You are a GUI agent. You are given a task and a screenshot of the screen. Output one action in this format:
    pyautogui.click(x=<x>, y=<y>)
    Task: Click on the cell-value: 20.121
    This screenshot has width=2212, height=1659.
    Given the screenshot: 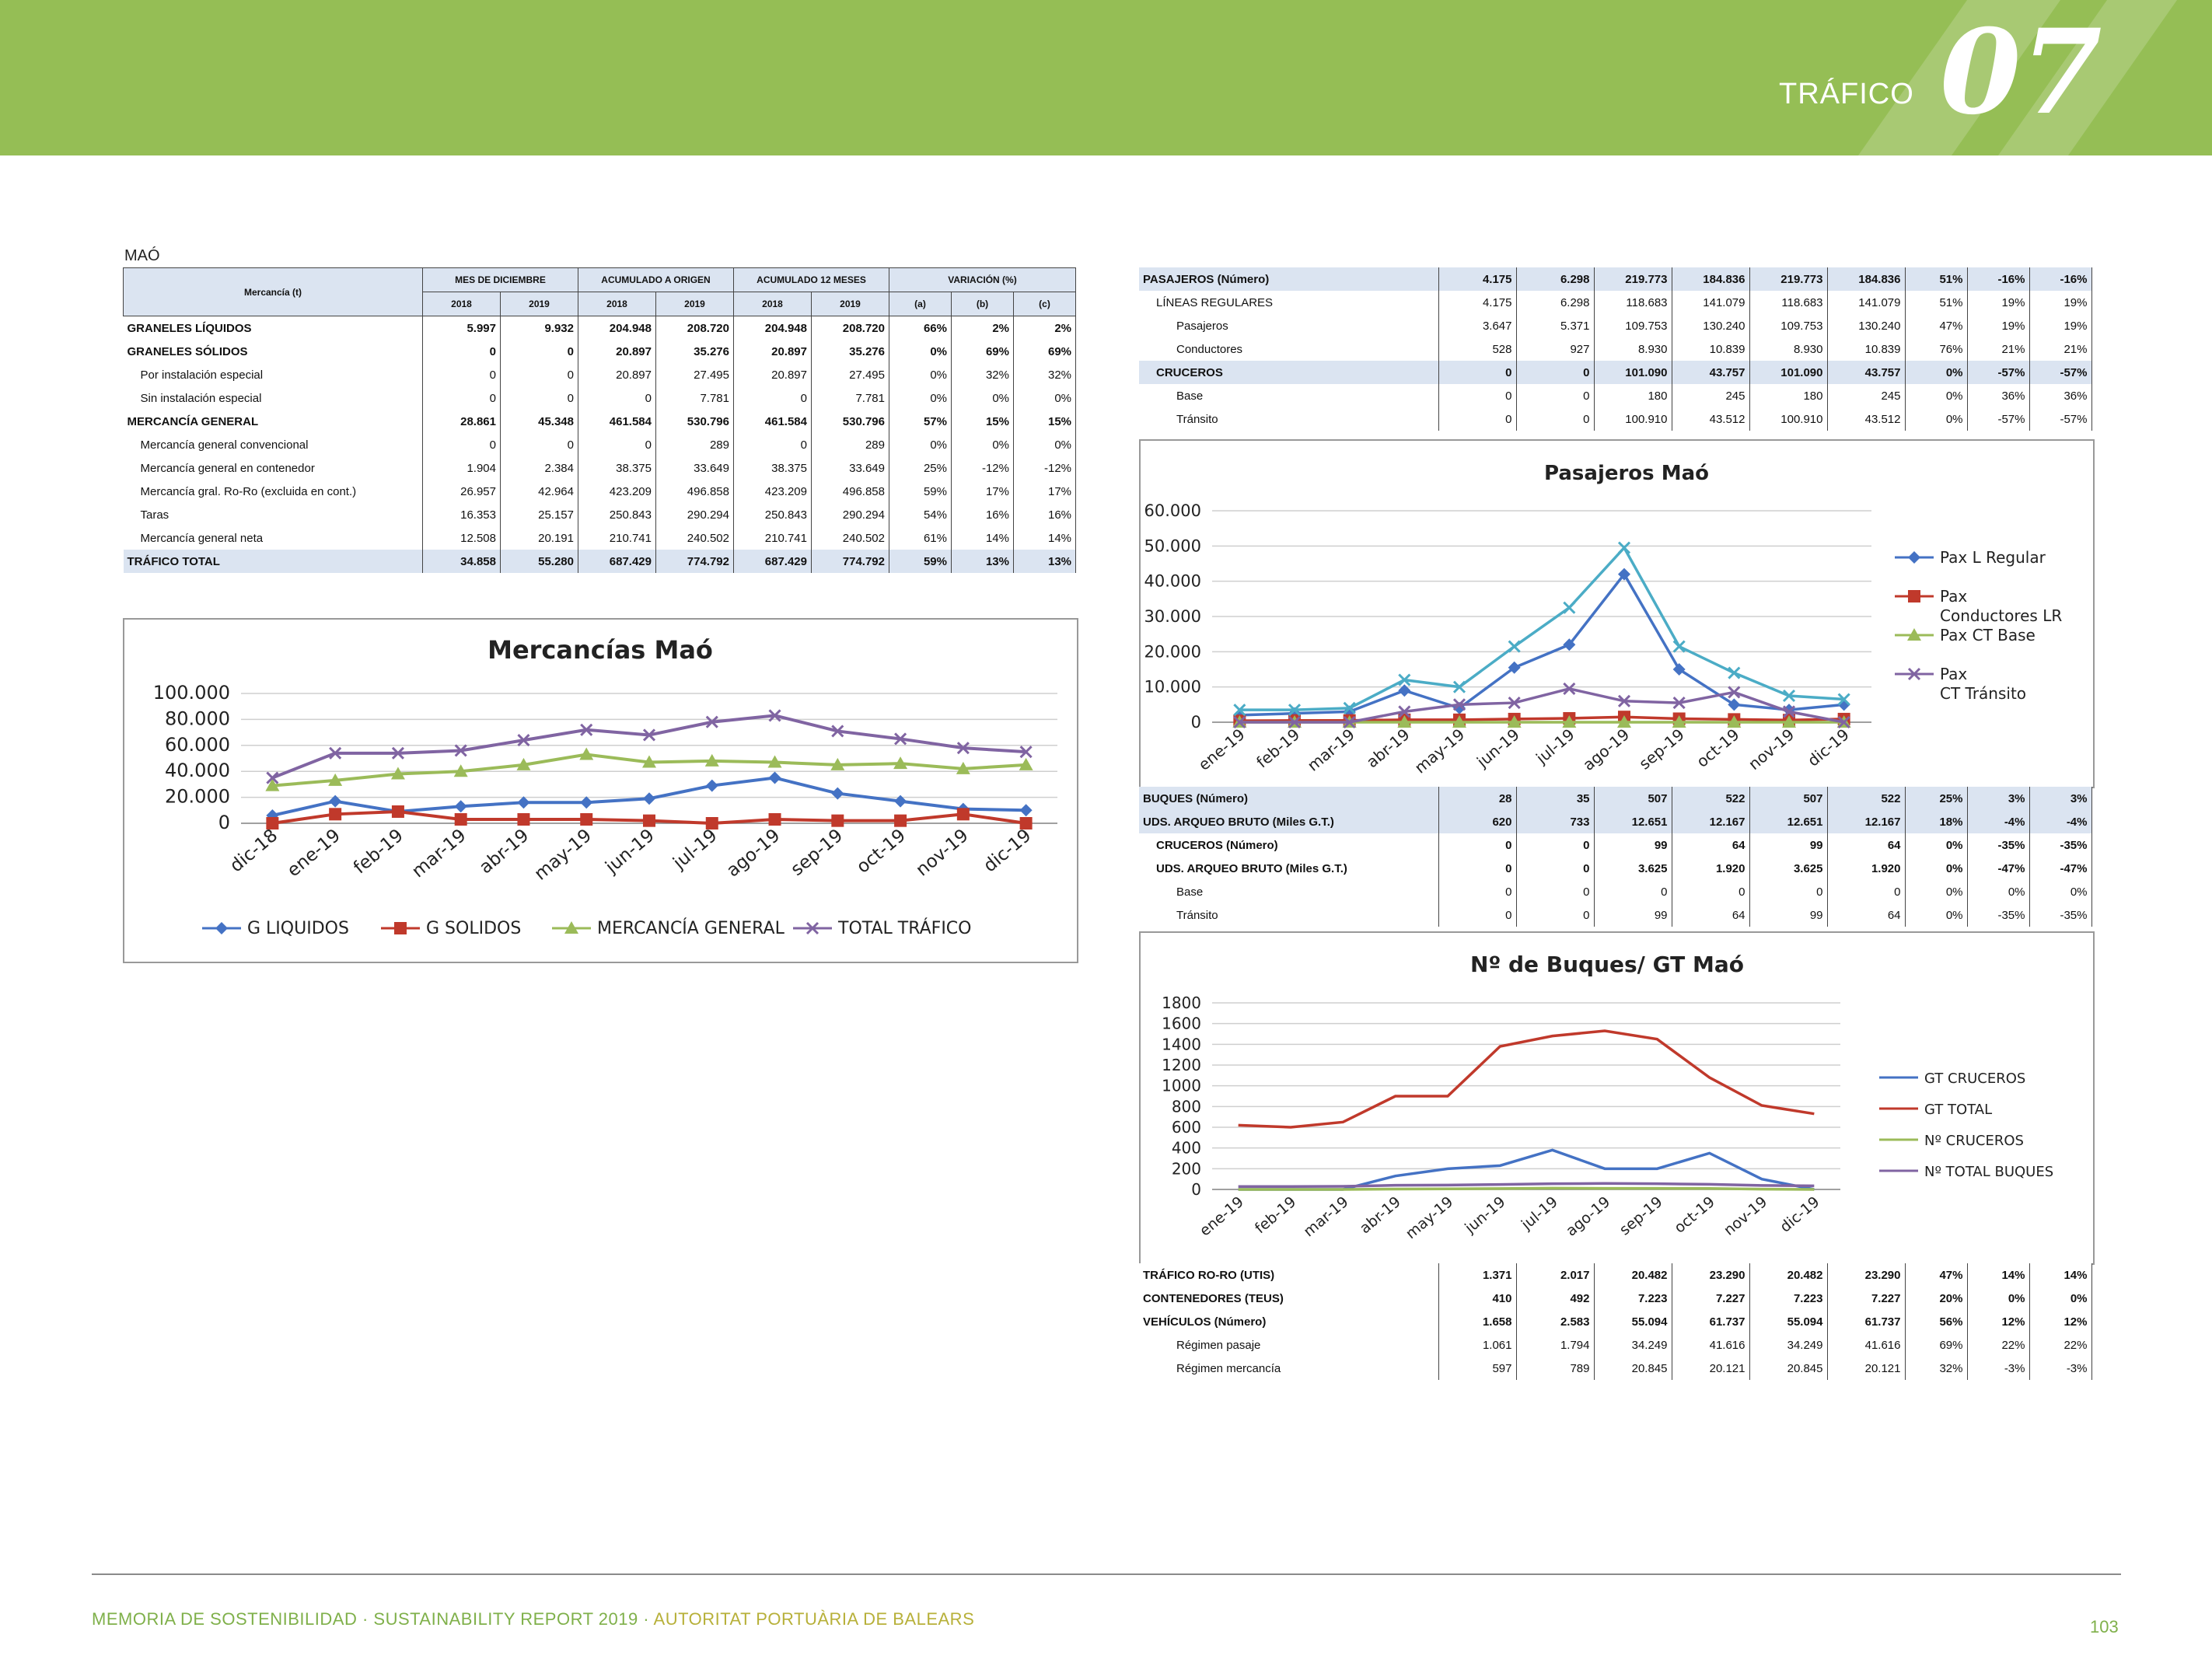 What is the action you would take?
    pyautogui.click(x=1711, y=1368)
    